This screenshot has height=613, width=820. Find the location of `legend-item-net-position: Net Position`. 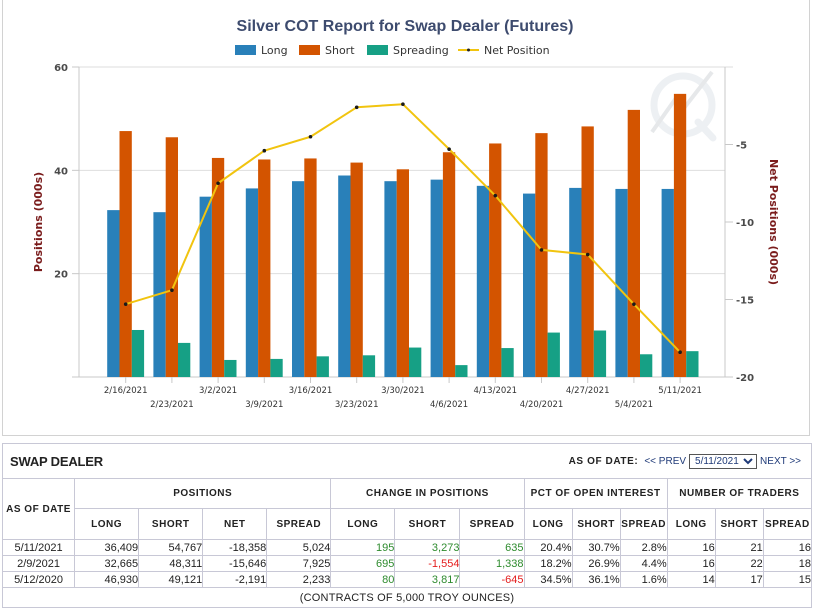

legend-item-net-position: Net Position is located at coordinates (504, 50).